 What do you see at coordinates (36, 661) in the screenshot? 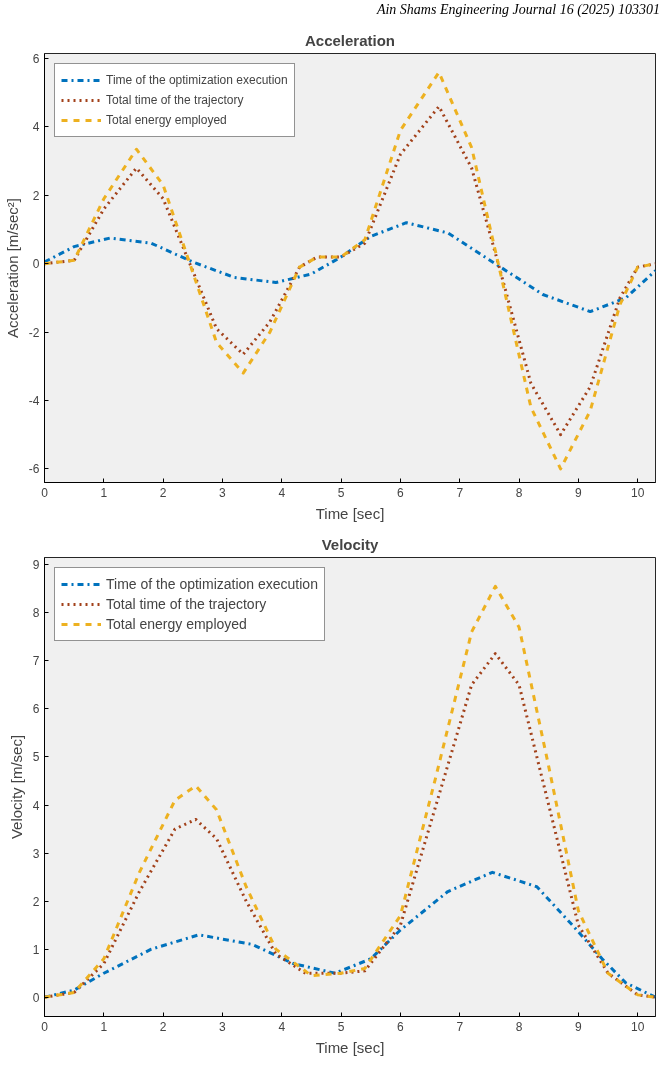
I see `y-tick-label: 7` at bounding box center [36, 661].